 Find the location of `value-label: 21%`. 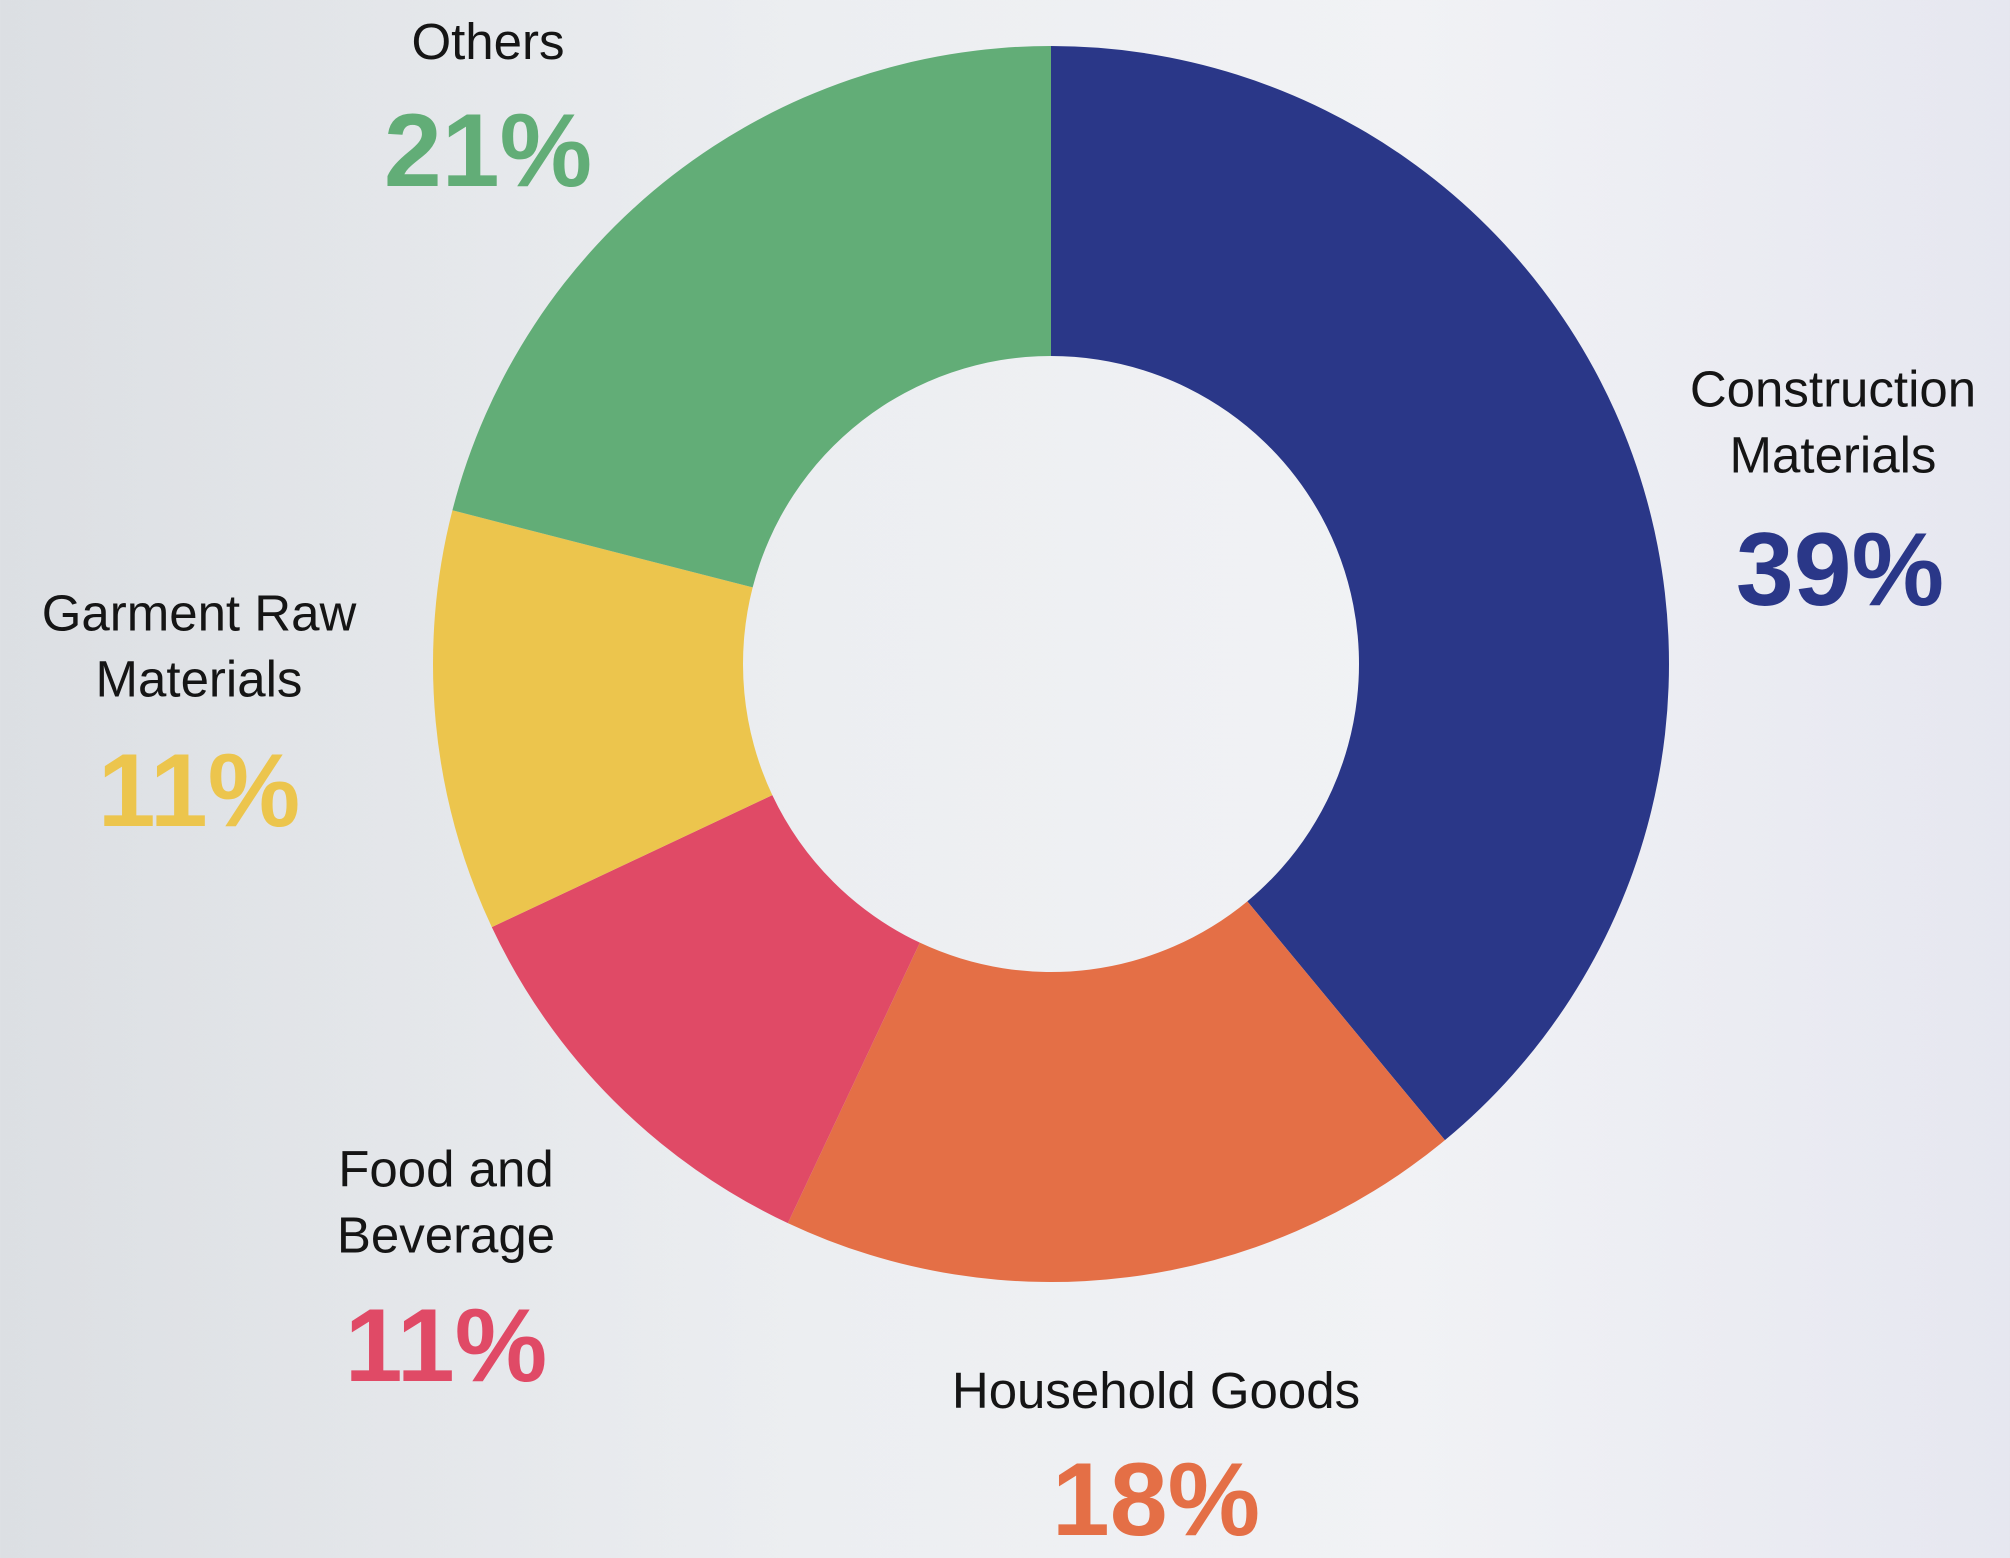

value-label: 21% is located at coordinates (488, 151).